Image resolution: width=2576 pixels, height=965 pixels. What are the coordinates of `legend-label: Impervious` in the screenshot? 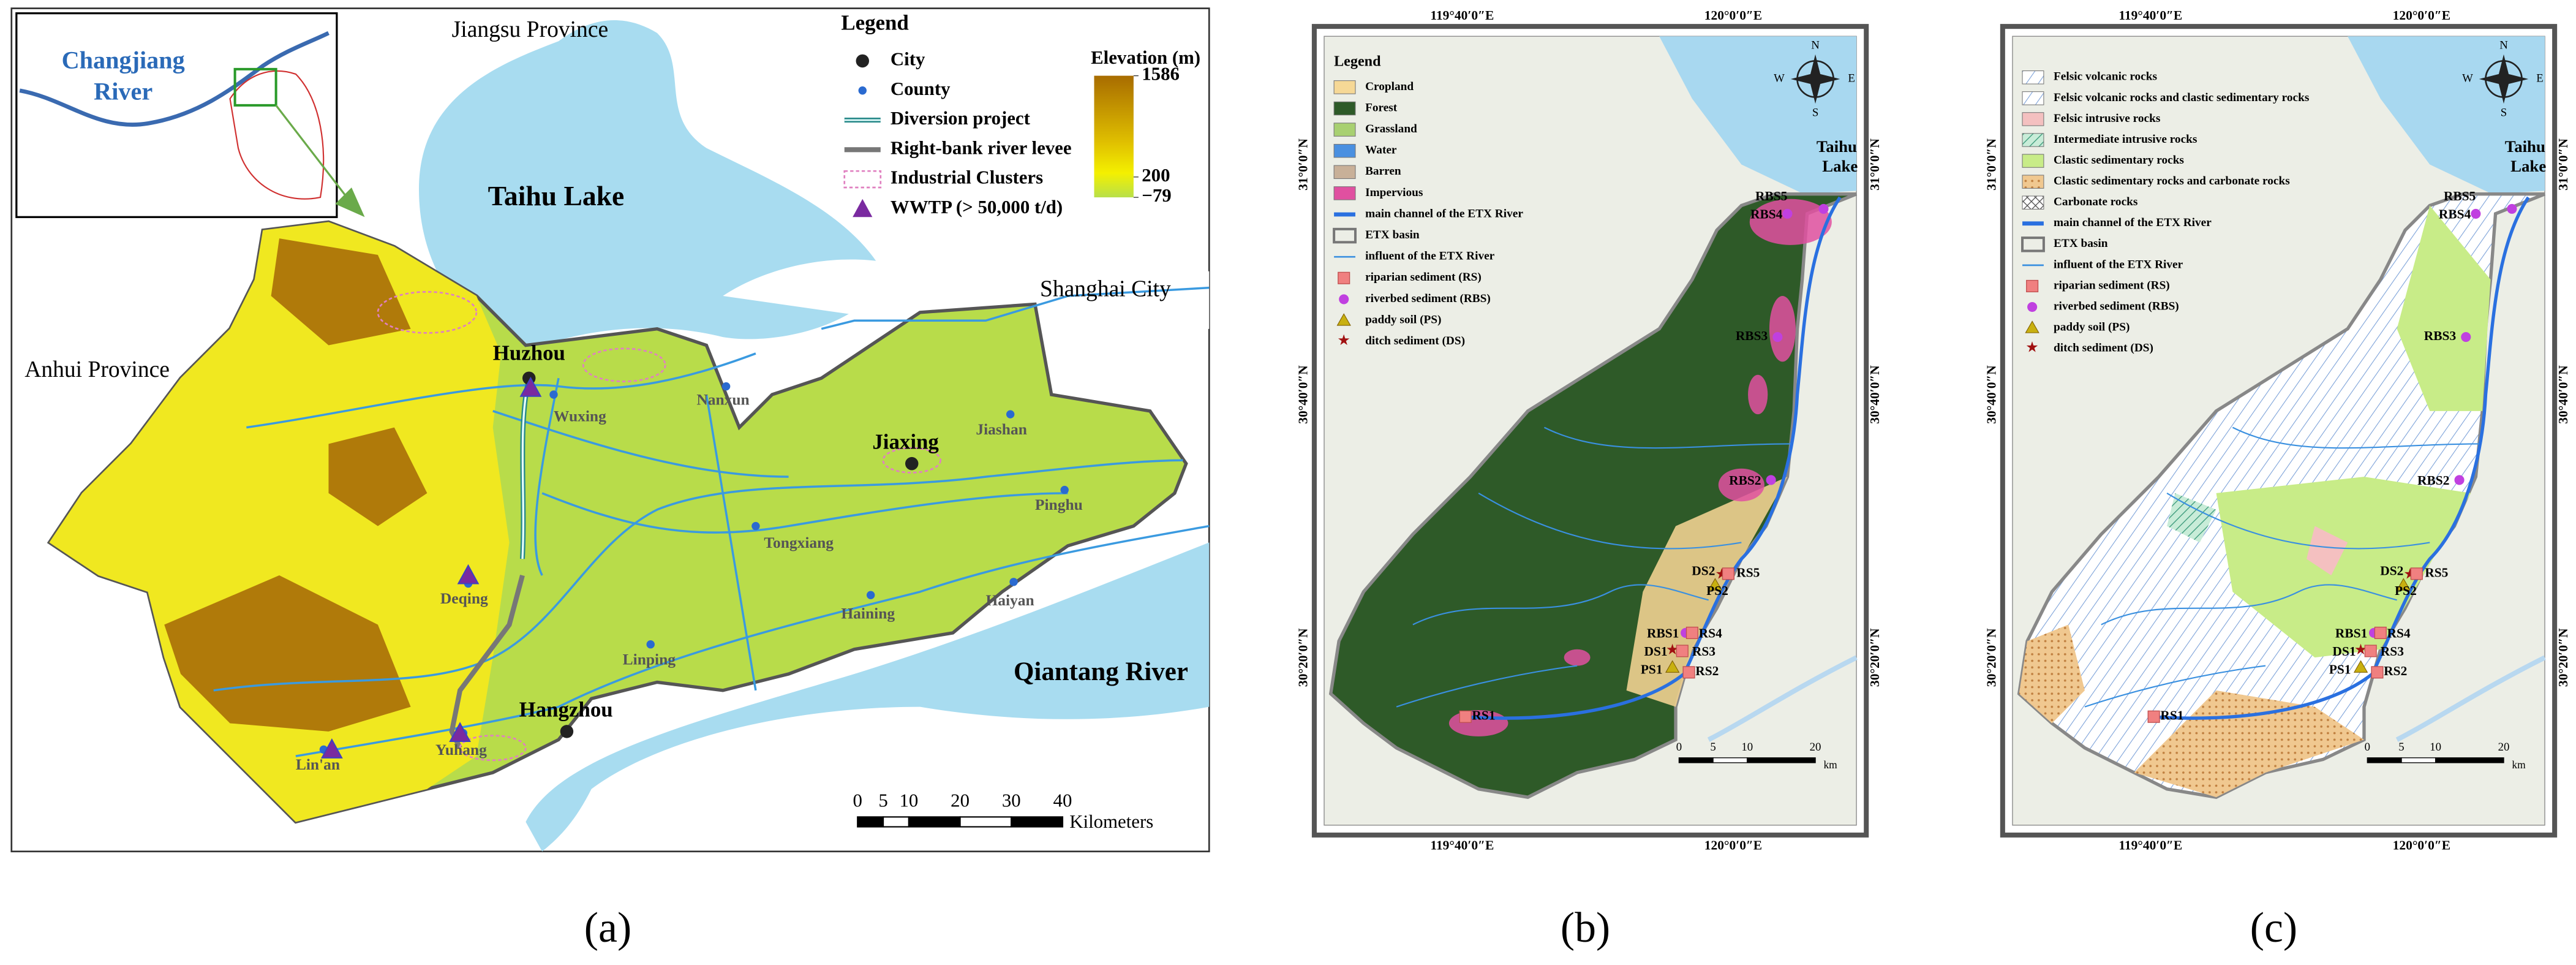 It's located at (1394, 192).